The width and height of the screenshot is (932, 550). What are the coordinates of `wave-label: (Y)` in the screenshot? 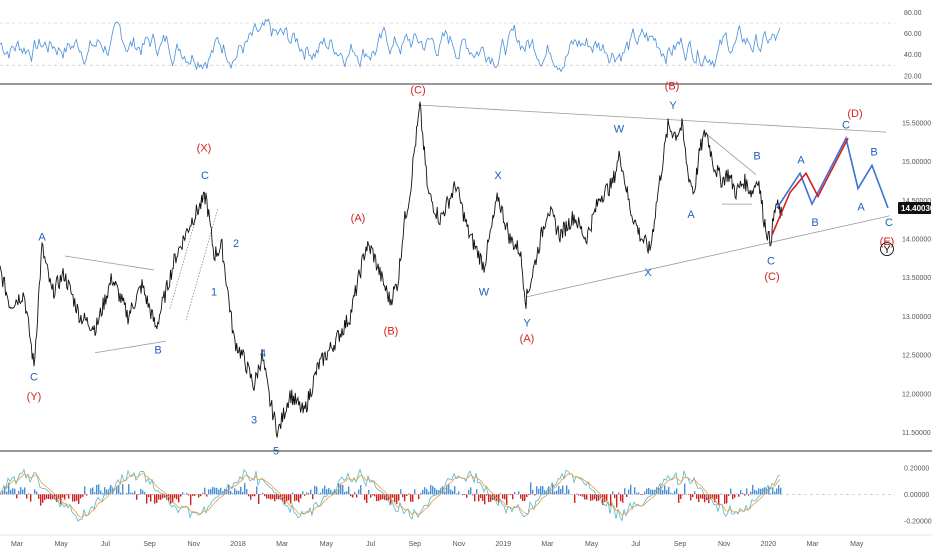 It's located at (34, 397).